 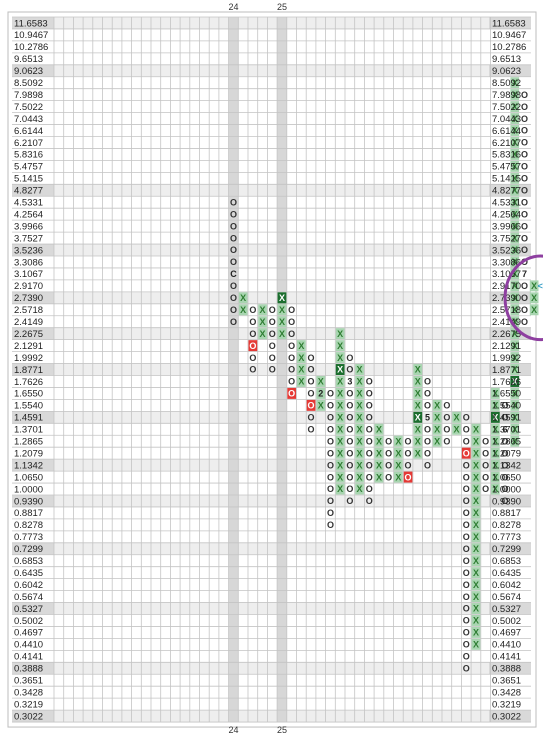 I want to click on price-tick-right: 0.5674, so click(x=506, y=597).